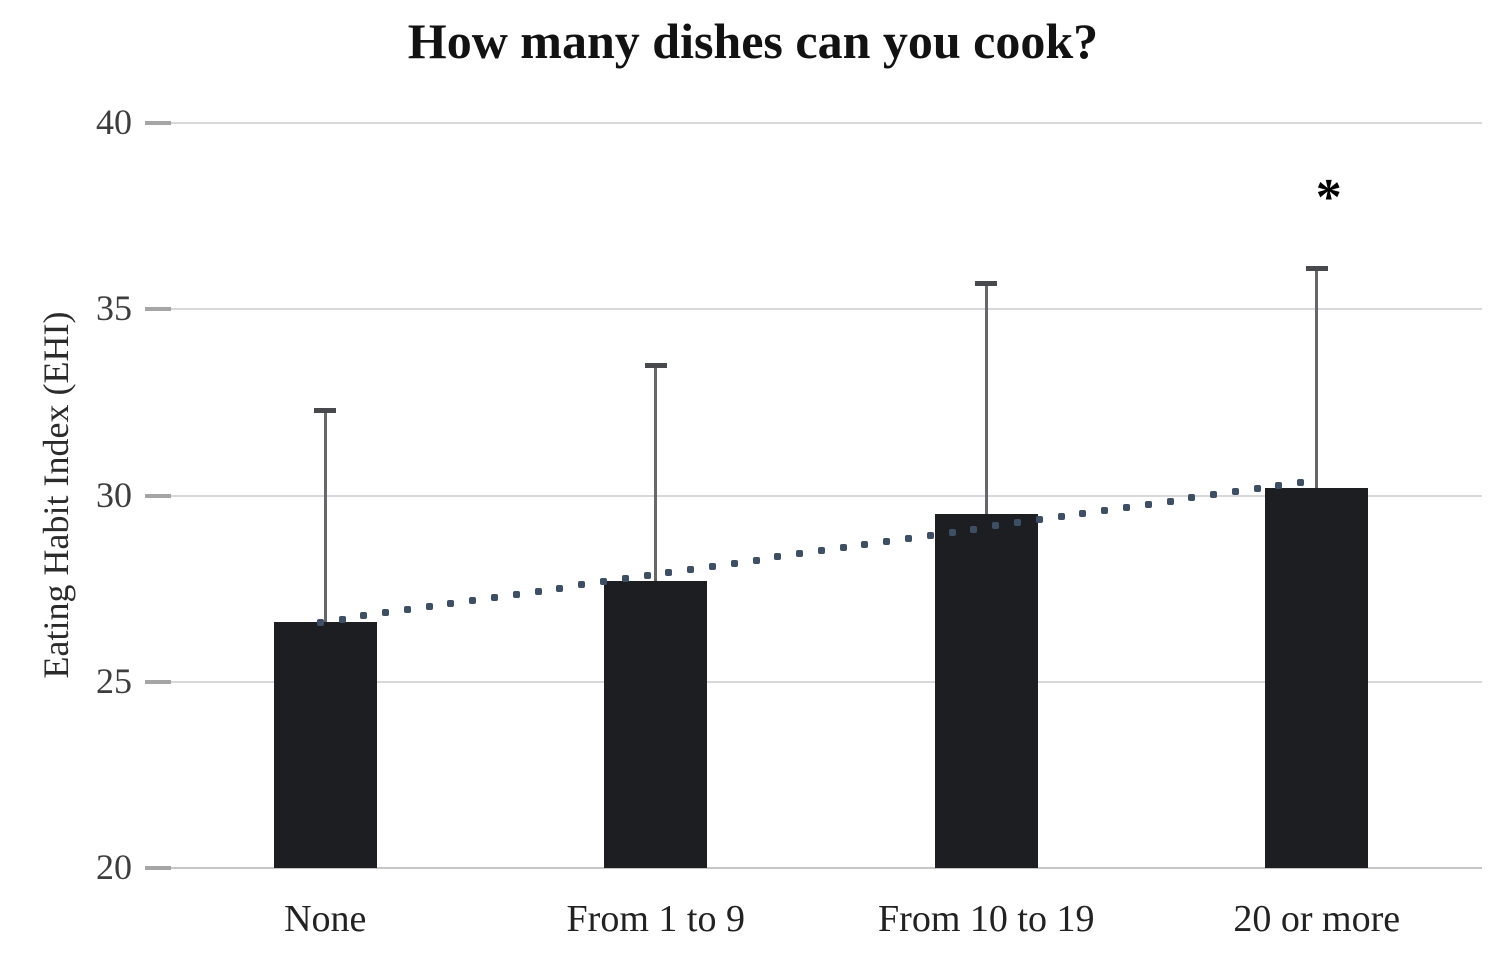  What do you see at coordinates (325, 919) in the screenshot?
I see `x-category-label-0: None` at bounding box center [325, 919].